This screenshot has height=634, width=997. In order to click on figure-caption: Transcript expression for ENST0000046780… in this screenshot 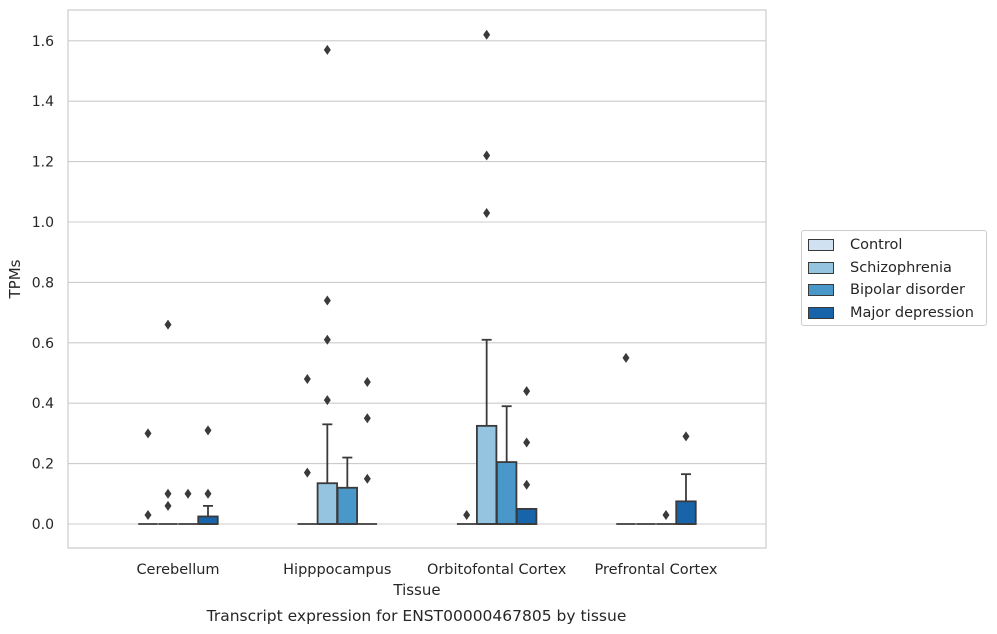, I will do `click(416, 616)`.